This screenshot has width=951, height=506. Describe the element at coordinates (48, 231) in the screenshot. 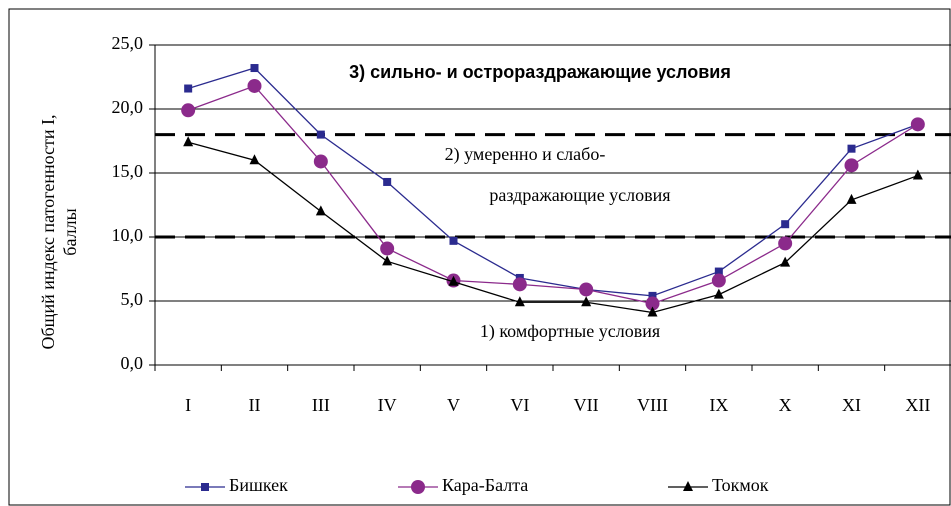

I see `y-axis-label: Общий индекс патогенности I,` at that location.